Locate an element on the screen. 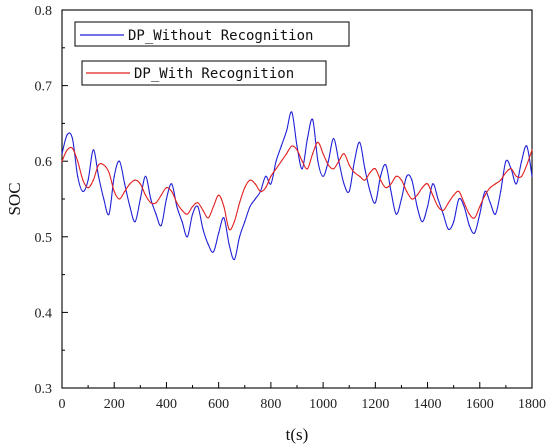 The width and height of the screenshot is (550, 447). legend-label-without-recognition: DP_Without Recognition is located at coordinates (220, 36).